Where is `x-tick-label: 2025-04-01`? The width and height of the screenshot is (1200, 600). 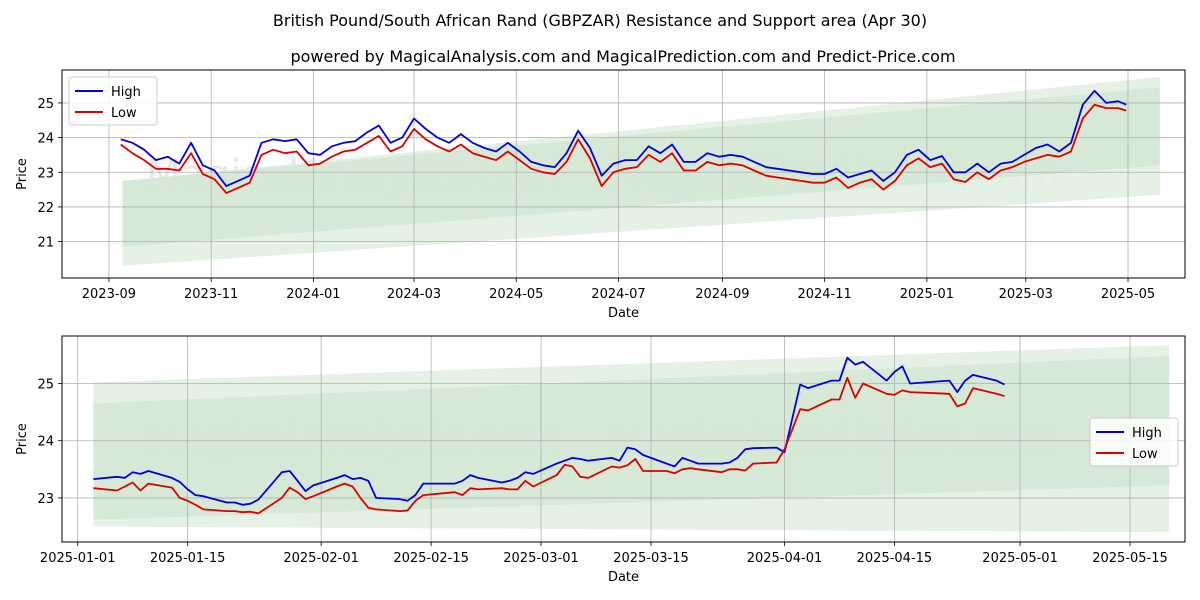
x-tick-label: 2025-04-01 is located at coordinates (785, 558).